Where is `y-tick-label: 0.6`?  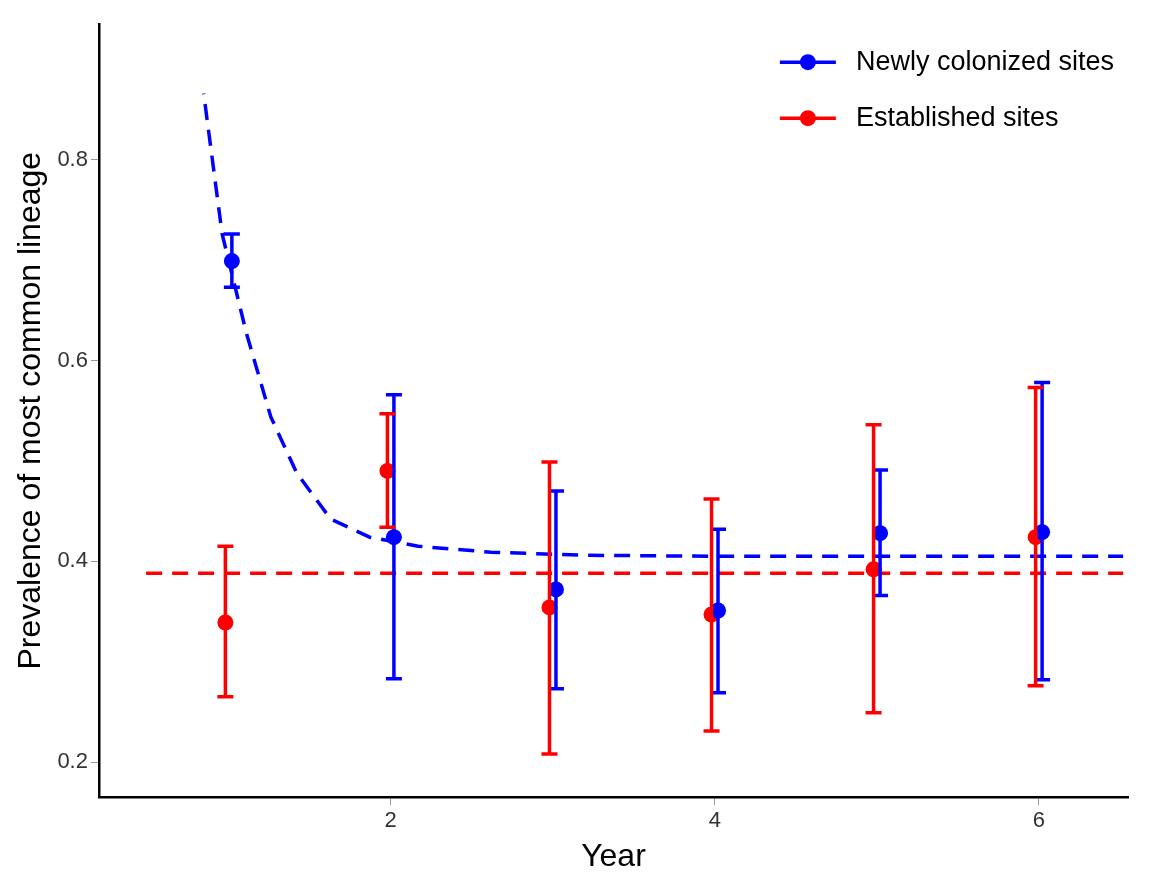
y-tick-label: 0.6 is located at coordinates (72, 359).